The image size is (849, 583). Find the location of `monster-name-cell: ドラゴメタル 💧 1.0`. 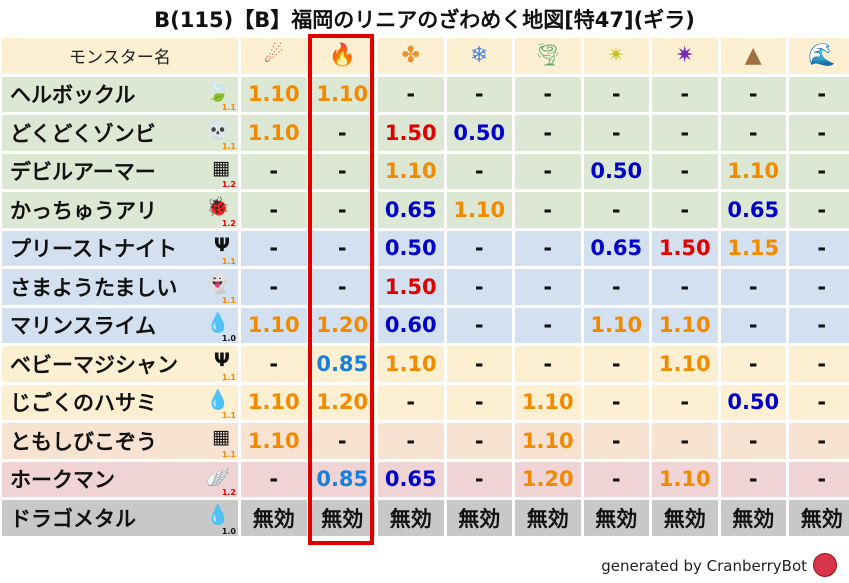

monster-name-cell: ドラゴメタル 💧 1.0 is located at coordinates (120, 518).